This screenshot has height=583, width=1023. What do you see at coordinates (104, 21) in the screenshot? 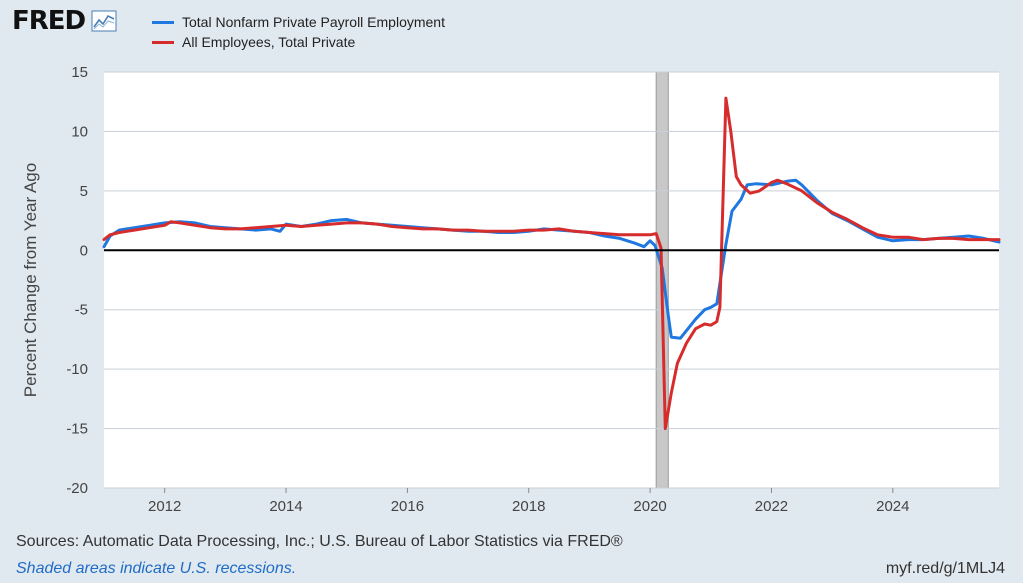
I see `chart-line-icon` at bounding box center [104, 21].